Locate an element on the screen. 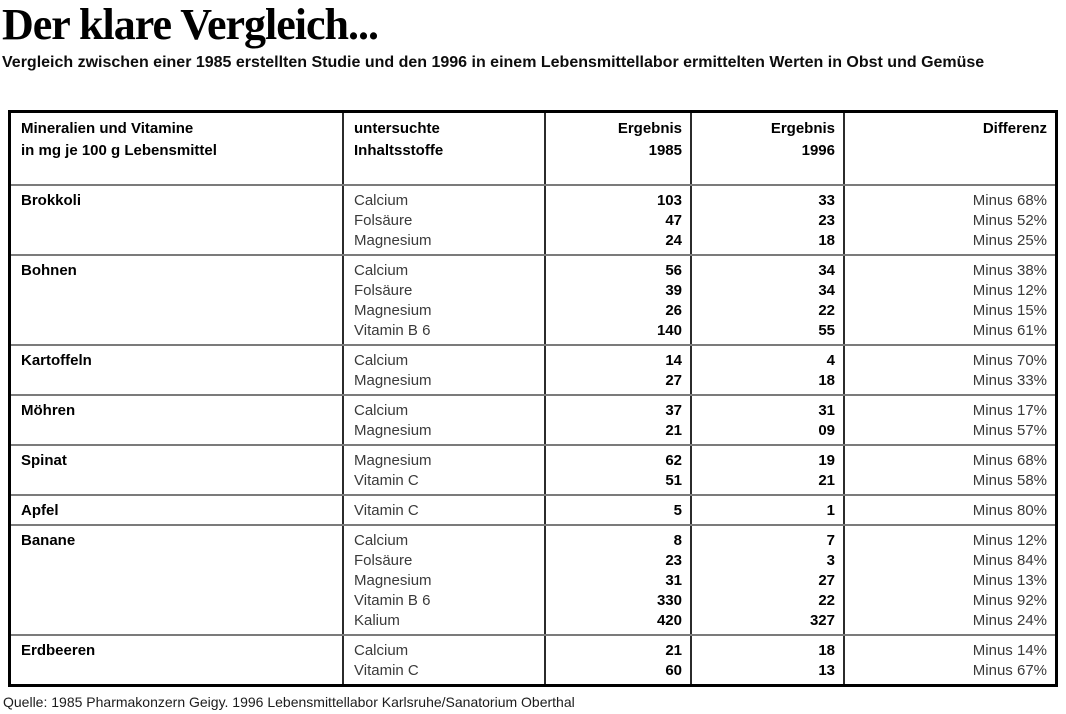 This screenshot has width=1066, height=714. value-1996: 31 is located at coordinates (826, 410).